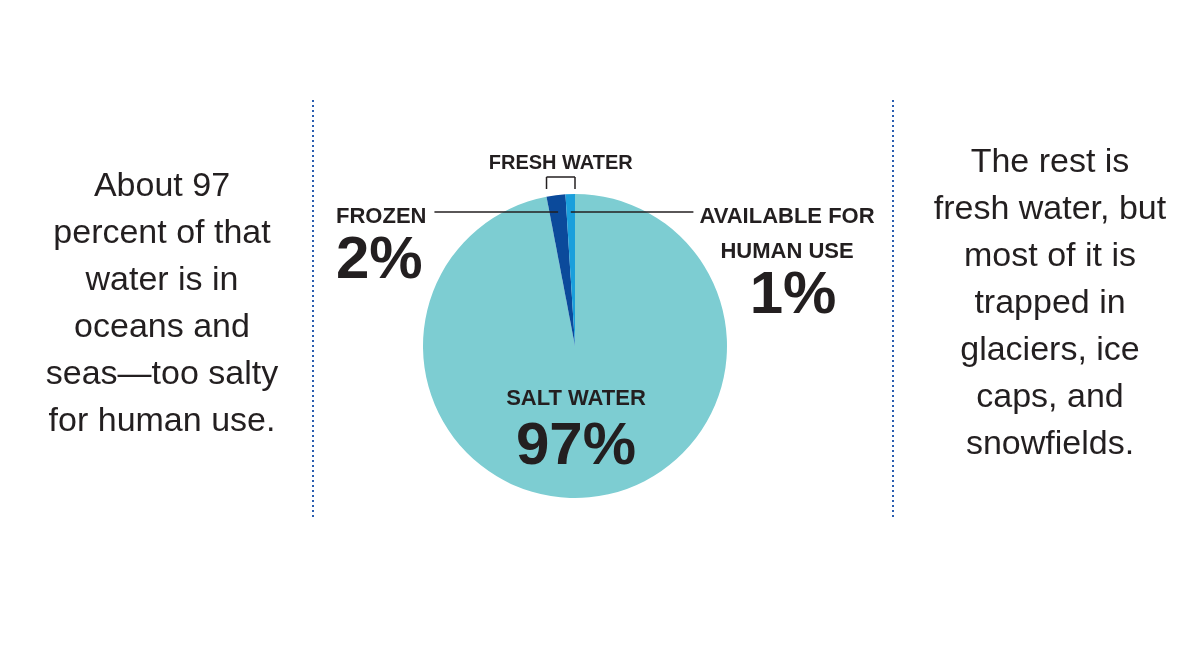  I want to click on text: FRESH WATER, so click(561, 162).